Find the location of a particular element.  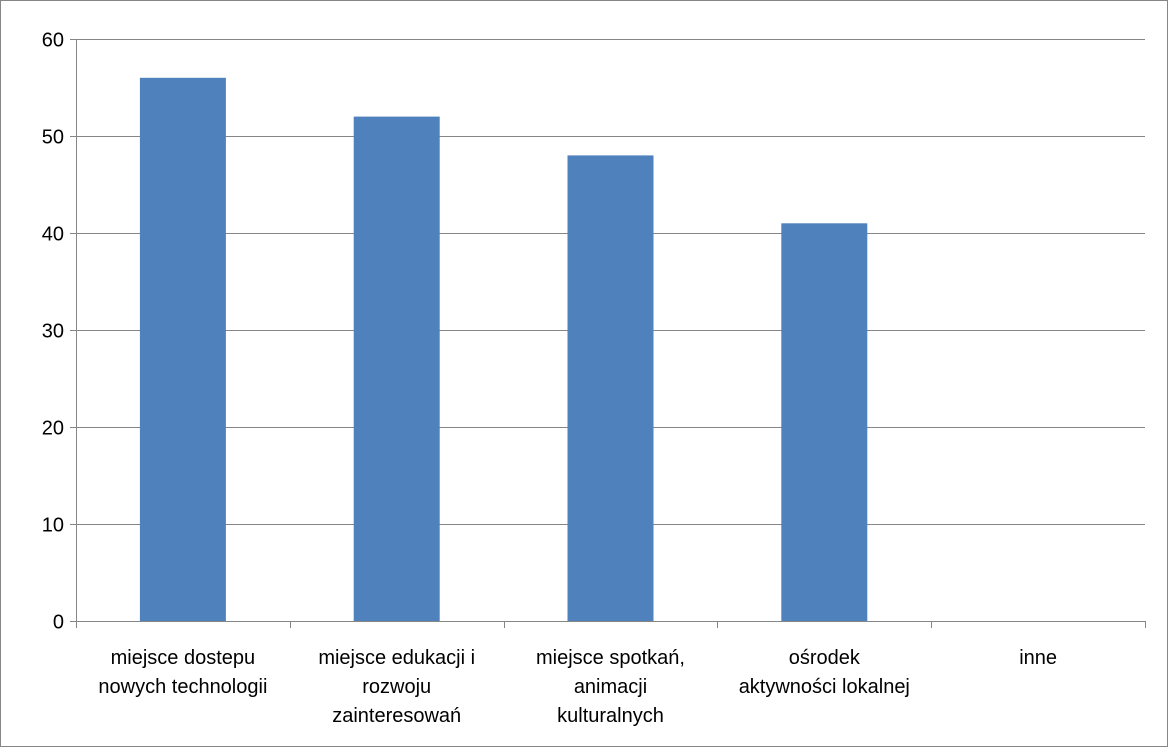

x-category-label-line: inne is located at coordinates (1038, 658).